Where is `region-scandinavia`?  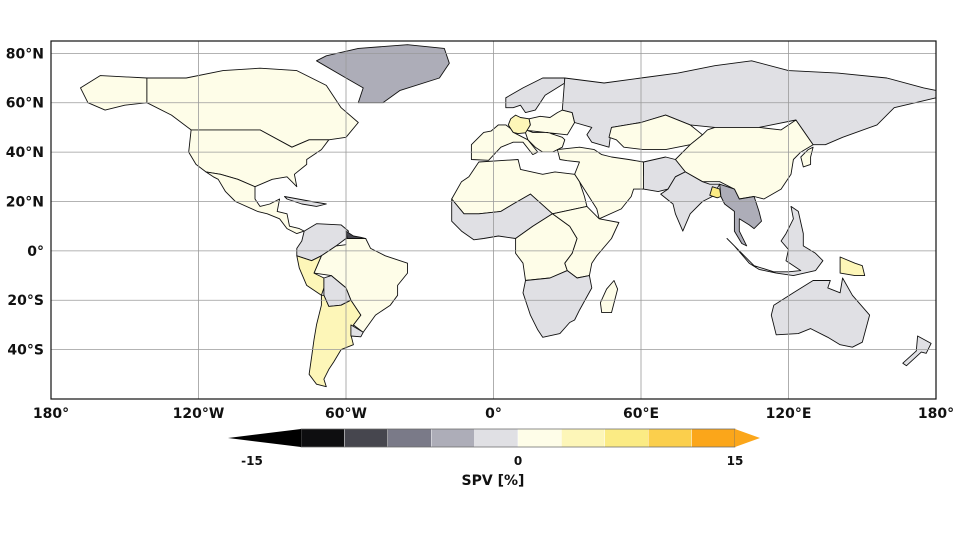
region-scandinavia is located at coordinates (535, 95).